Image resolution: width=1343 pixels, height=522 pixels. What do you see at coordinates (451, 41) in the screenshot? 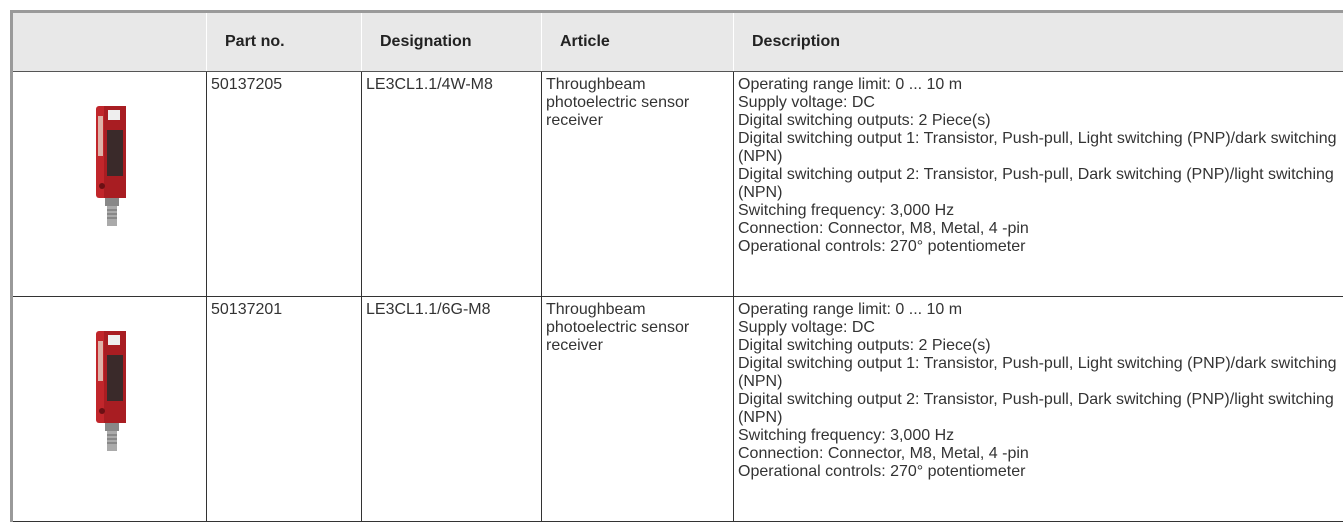
I see `header-cell: Designation` at bounding box center [451, 41].